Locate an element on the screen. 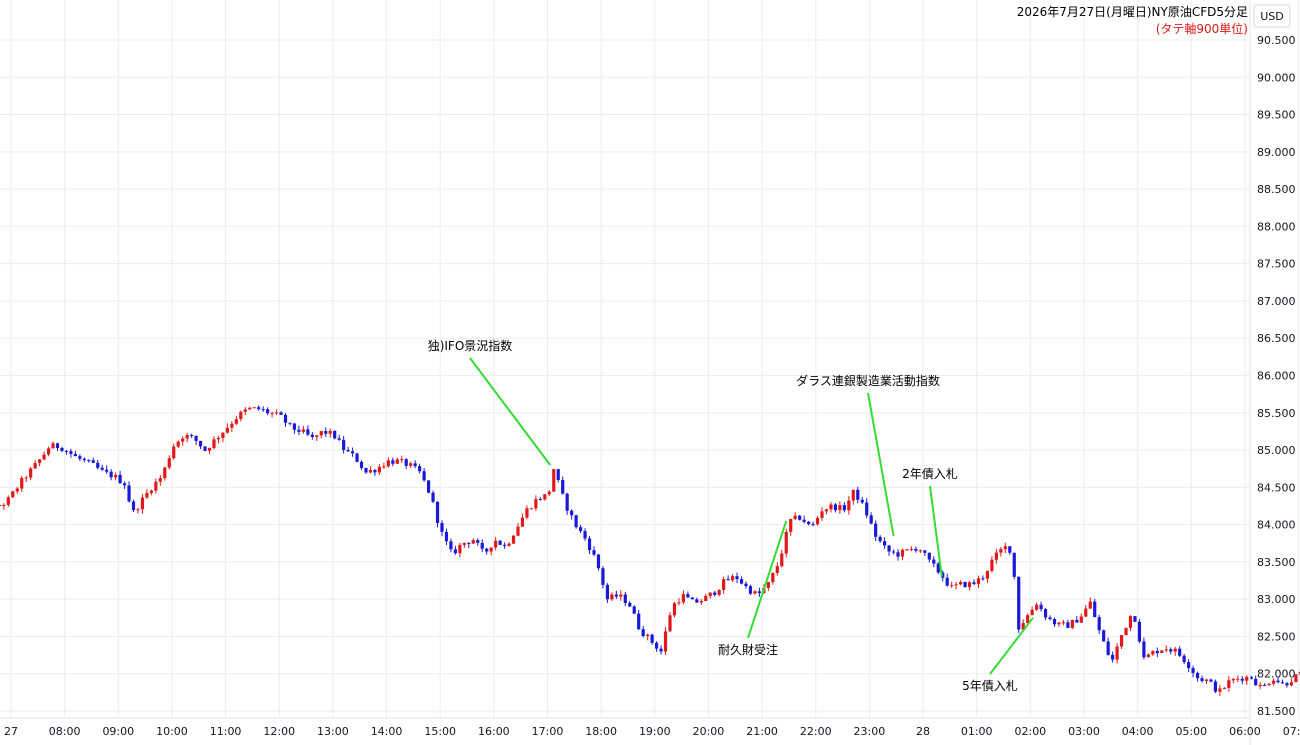  x-tick-label: 28 is located at coordinates (923, 731).